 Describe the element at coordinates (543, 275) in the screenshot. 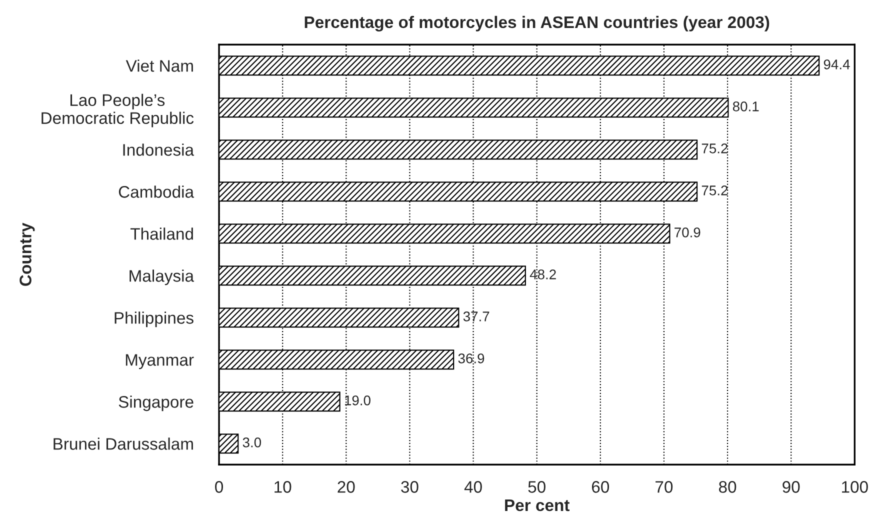

I see `data-label: 48.2` at that location.